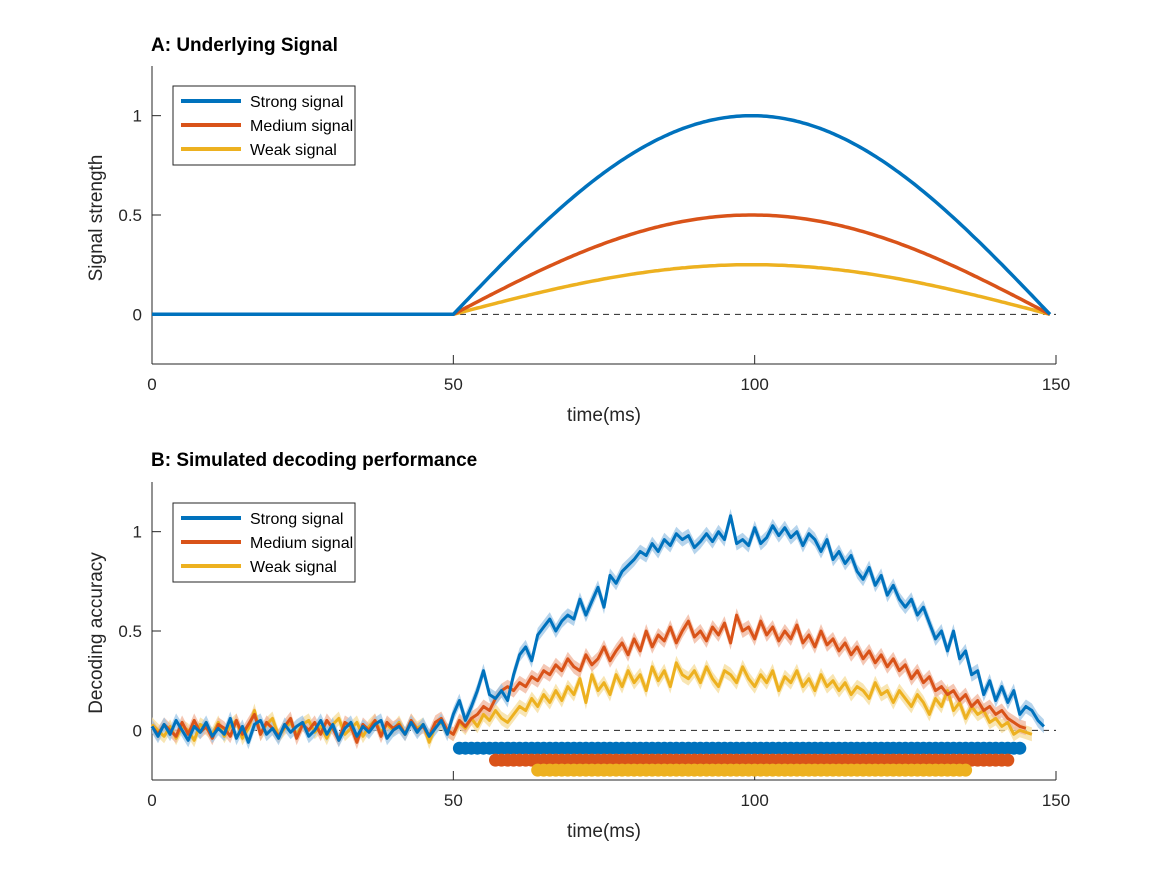 The height and width of the screenshot is (875, 1167). I want to click on panel-a-legend-label-weak: Weak signal, so click(293, 150).